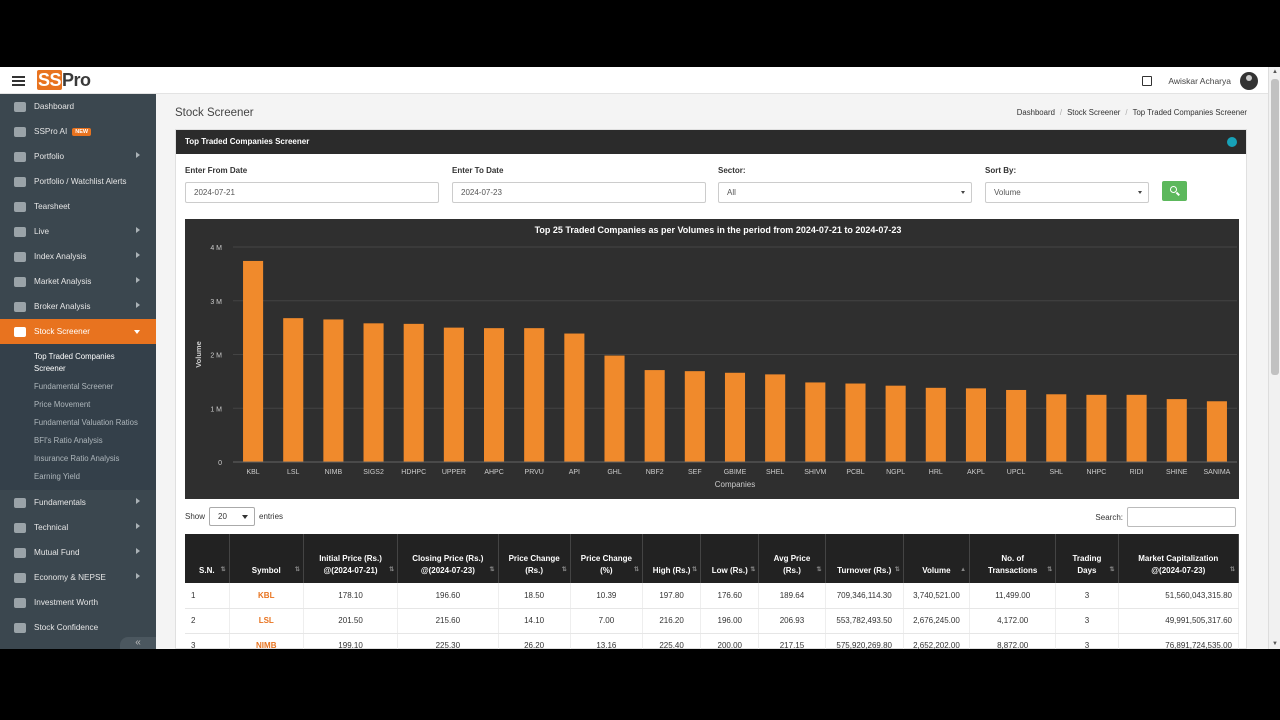  What do you see at coordinates (266, 621) in the screenshot?
I see `symbol-link: LSL` at bounding box center [266, 621].